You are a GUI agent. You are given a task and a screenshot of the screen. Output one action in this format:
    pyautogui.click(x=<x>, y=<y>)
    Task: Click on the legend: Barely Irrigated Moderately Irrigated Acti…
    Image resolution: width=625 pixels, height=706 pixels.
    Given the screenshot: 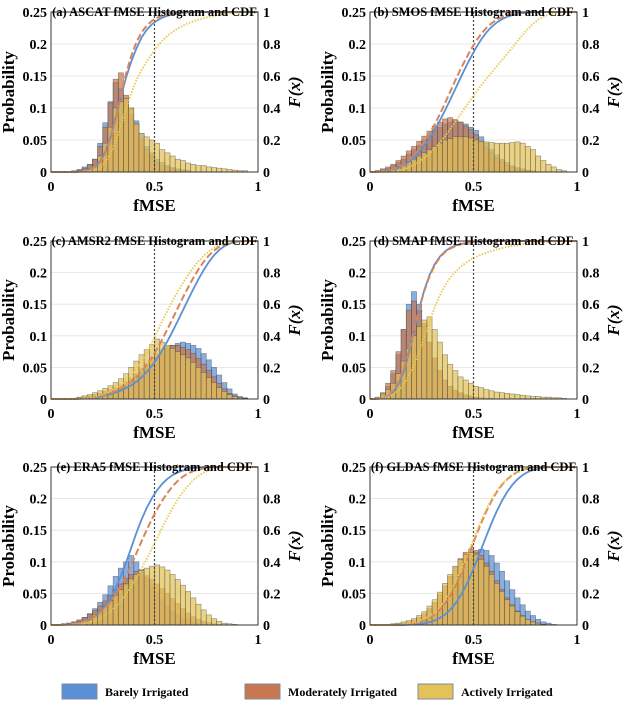 What is the action you would take?
    pyautogui.click(x=307, y=691)
    